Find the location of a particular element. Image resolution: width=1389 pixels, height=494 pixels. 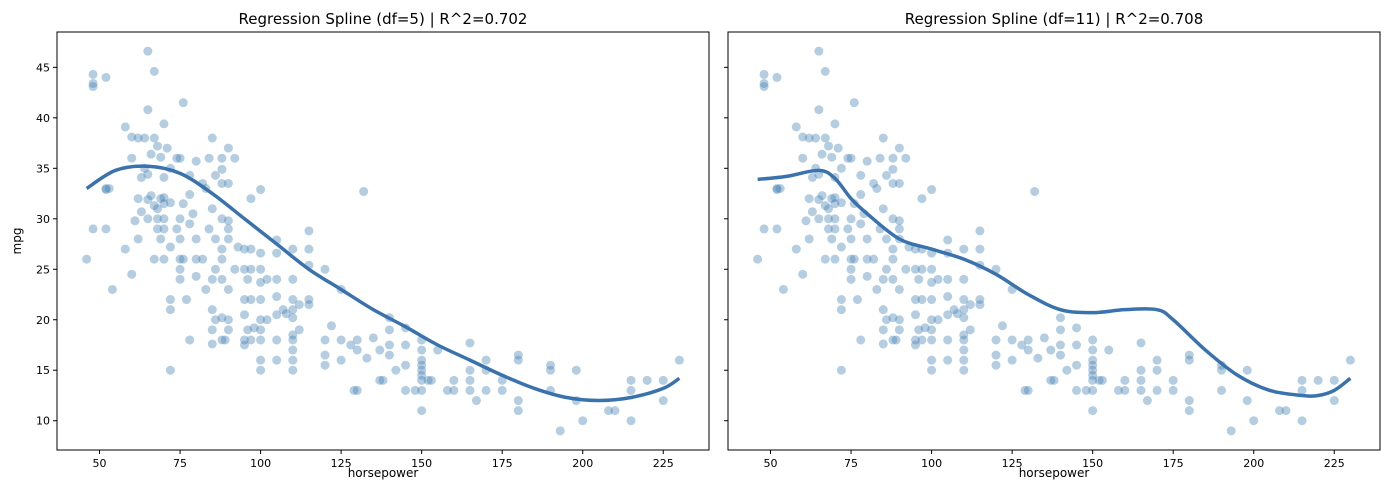

y-tick-label: 25 is located at coordinates (43, 269).